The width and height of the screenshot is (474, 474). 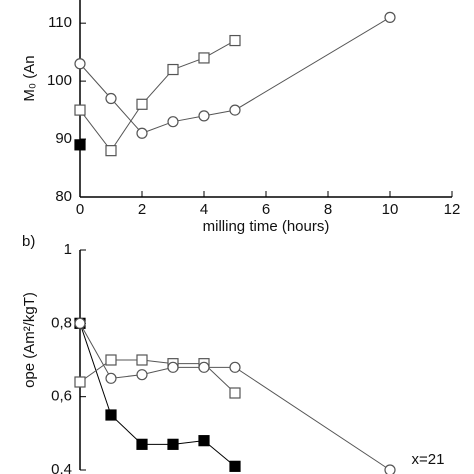 What do you see at coordinates (63, 196) in the screenshot?
I see `y-tick-label: 80` at bounding box center [63, 196].